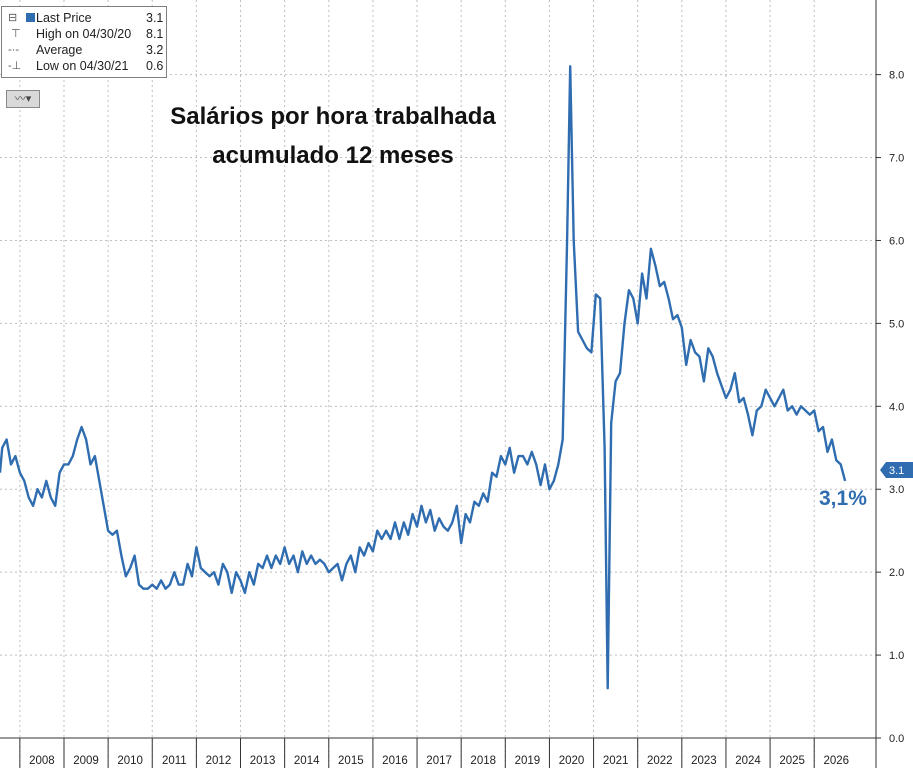 Image resolution: width=913 pixels, height=768 pixels. Describe the element at coordinates (616, 761) in the screenshot. I see `x-tick-label: 2021` at that location.